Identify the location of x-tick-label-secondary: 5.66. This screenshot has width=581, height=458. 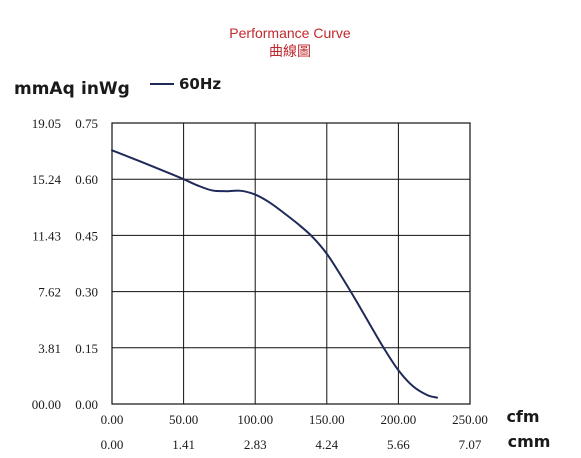
(398, 444).